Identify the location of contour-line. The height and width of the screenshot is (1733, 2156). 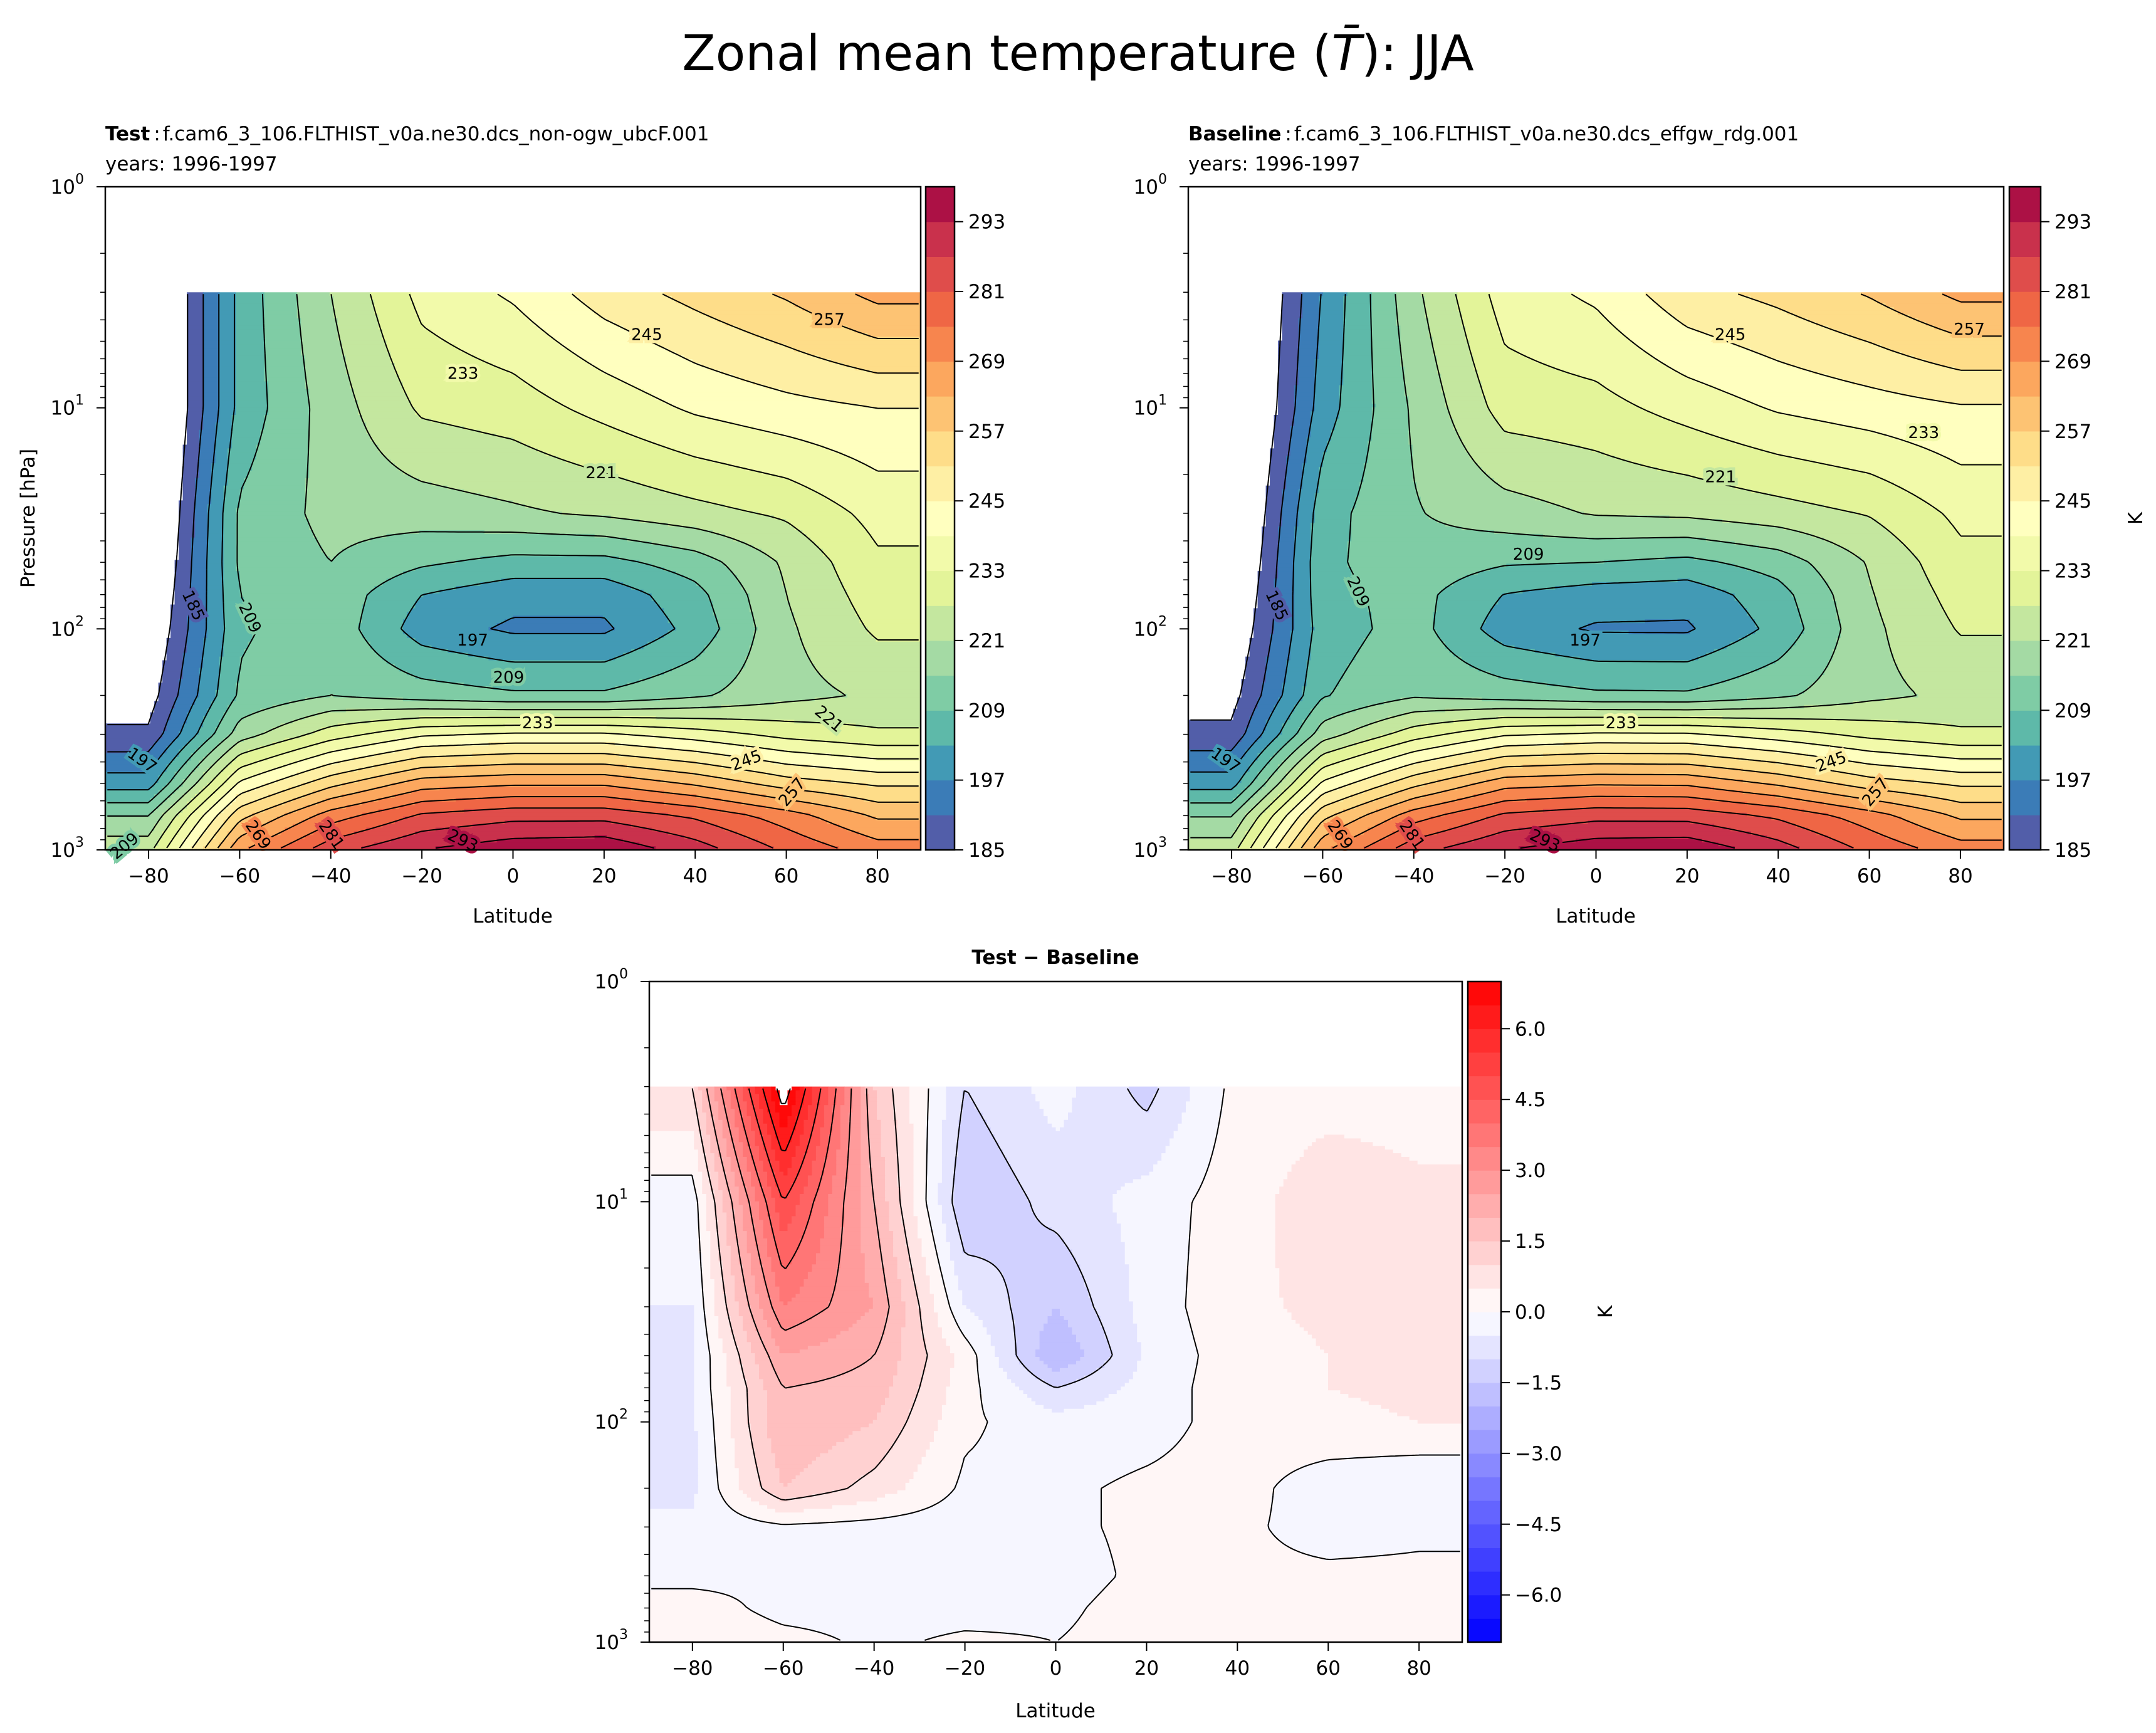
(155, 523).